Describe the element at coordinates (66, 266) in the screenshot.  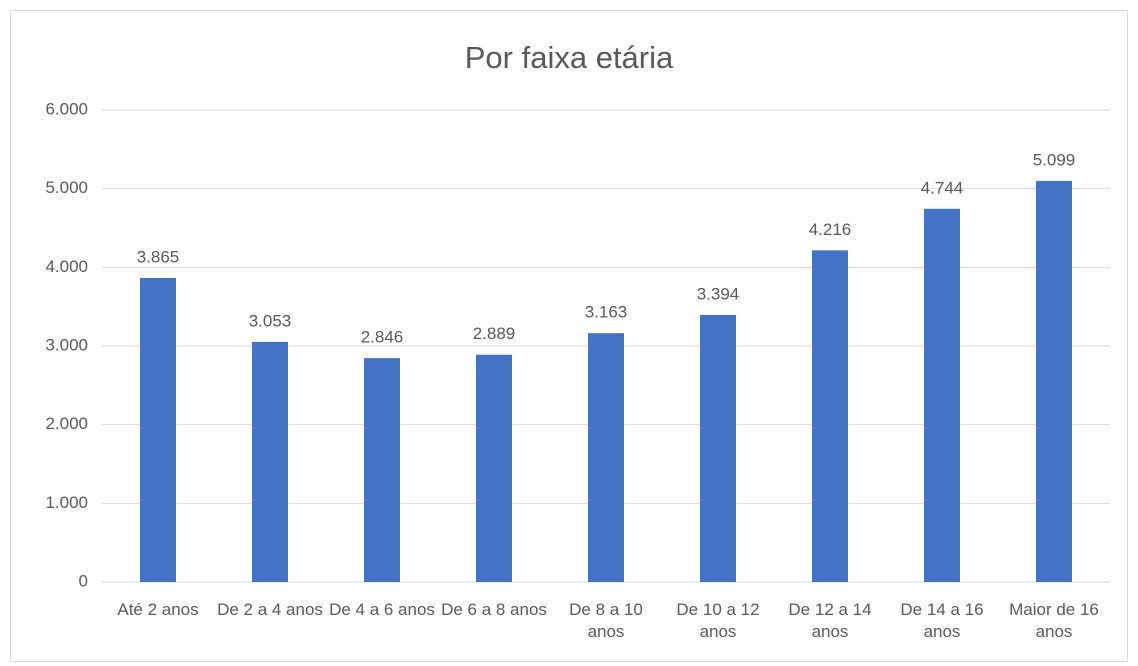
I see `y-tick-label: 4.000` at that location.